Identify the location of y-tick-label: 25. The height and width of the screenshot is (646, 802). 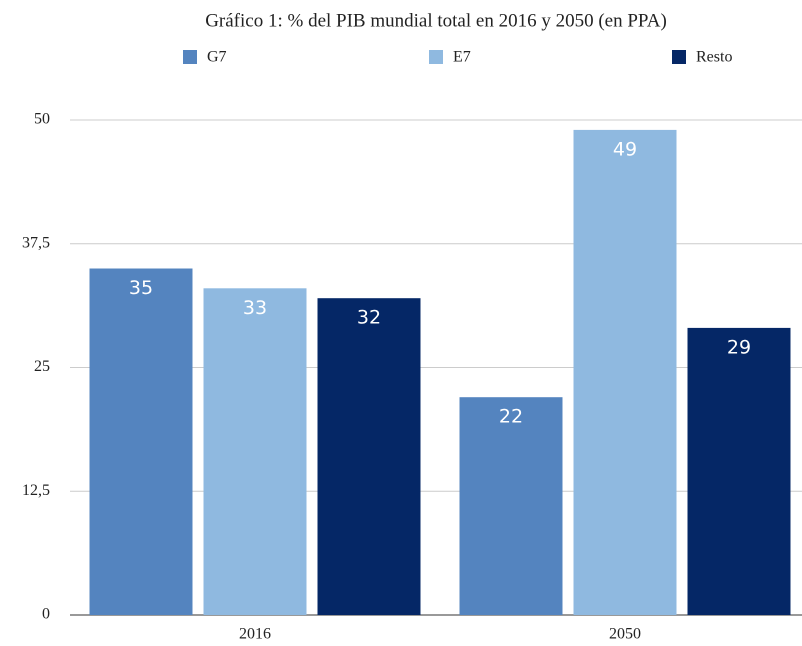
(42, 366).